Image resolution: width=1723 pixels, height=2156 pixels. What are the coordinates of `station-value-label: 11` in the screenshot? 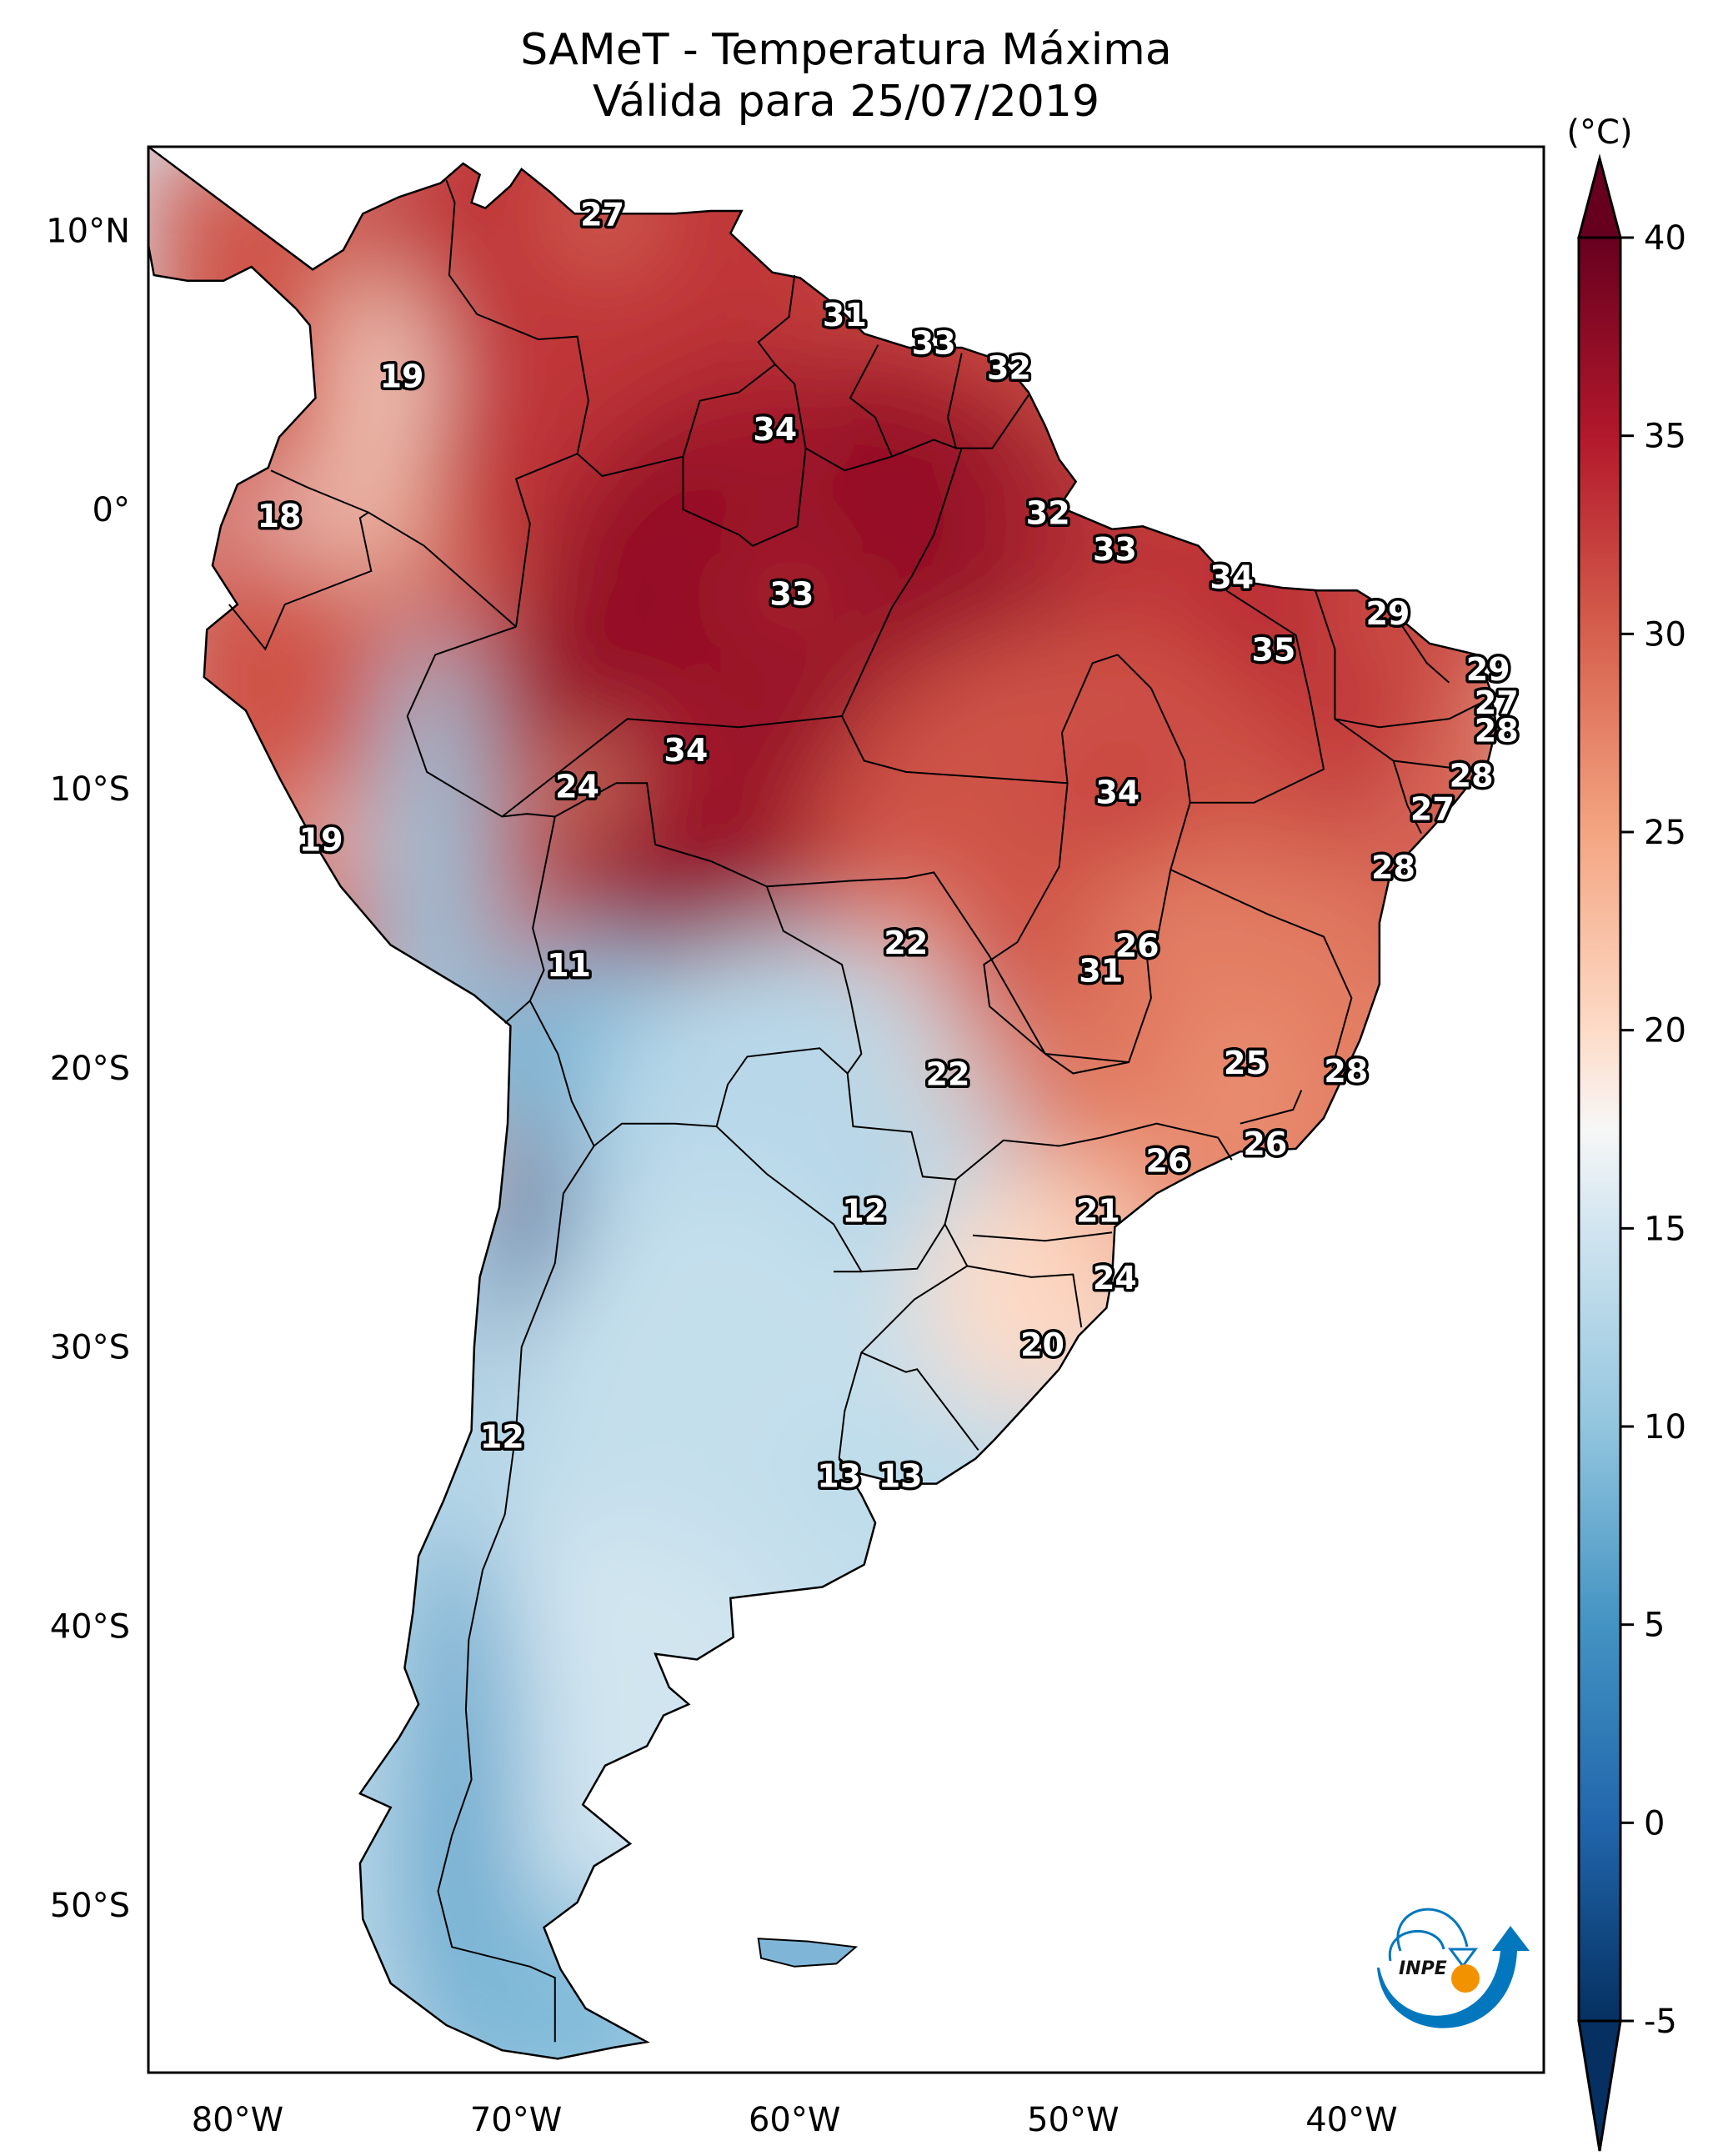 It's located at (569, 965).